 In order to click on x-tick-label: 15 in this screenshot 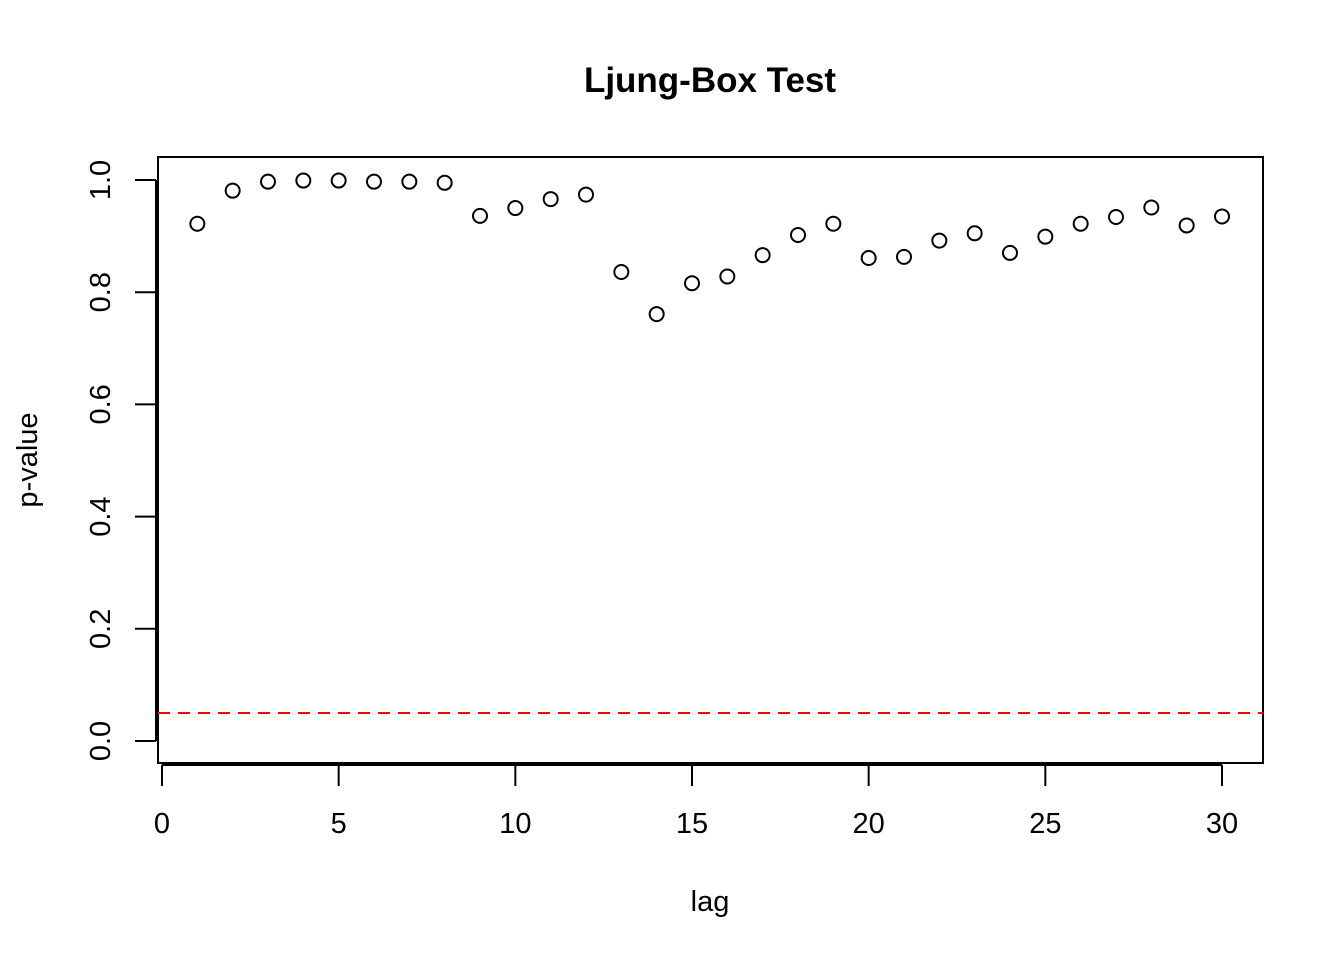, I will do `click(692, 824)`.